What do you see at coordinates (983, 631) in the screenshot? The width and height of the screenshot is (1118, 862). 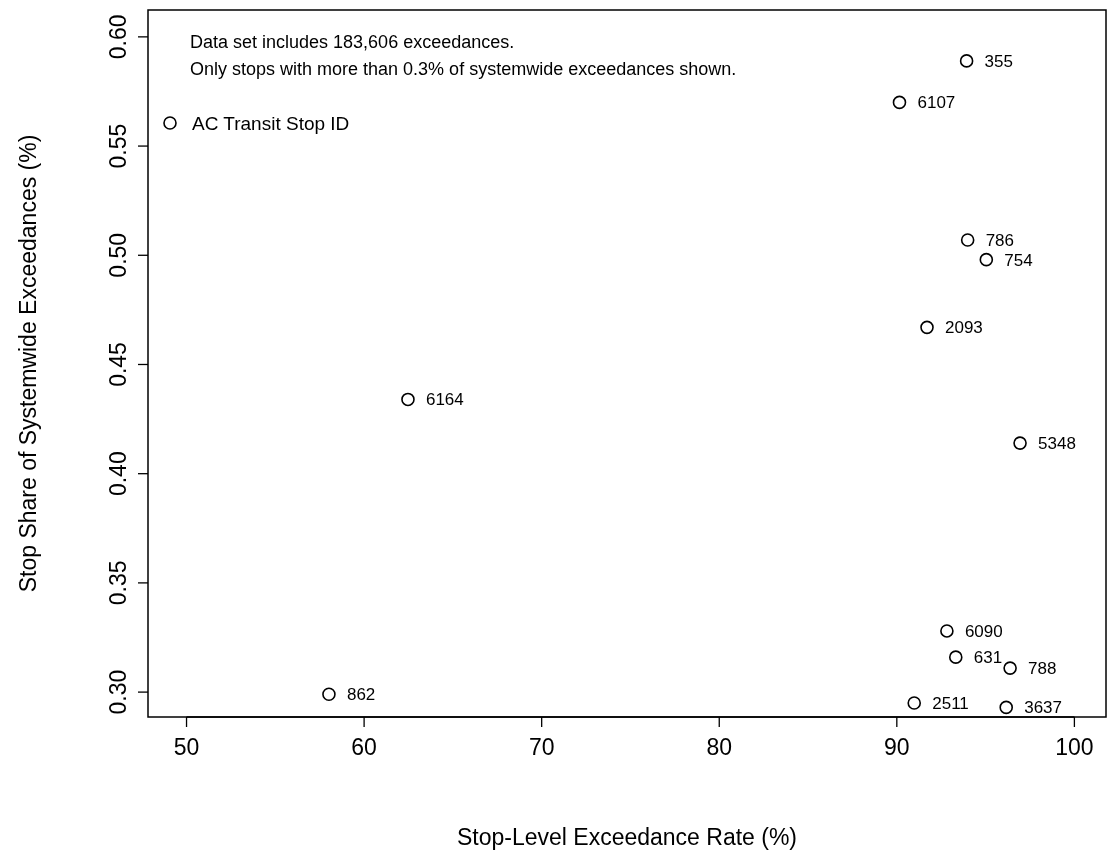 I see `annotation: 6090` at bounding box center [983, 631].